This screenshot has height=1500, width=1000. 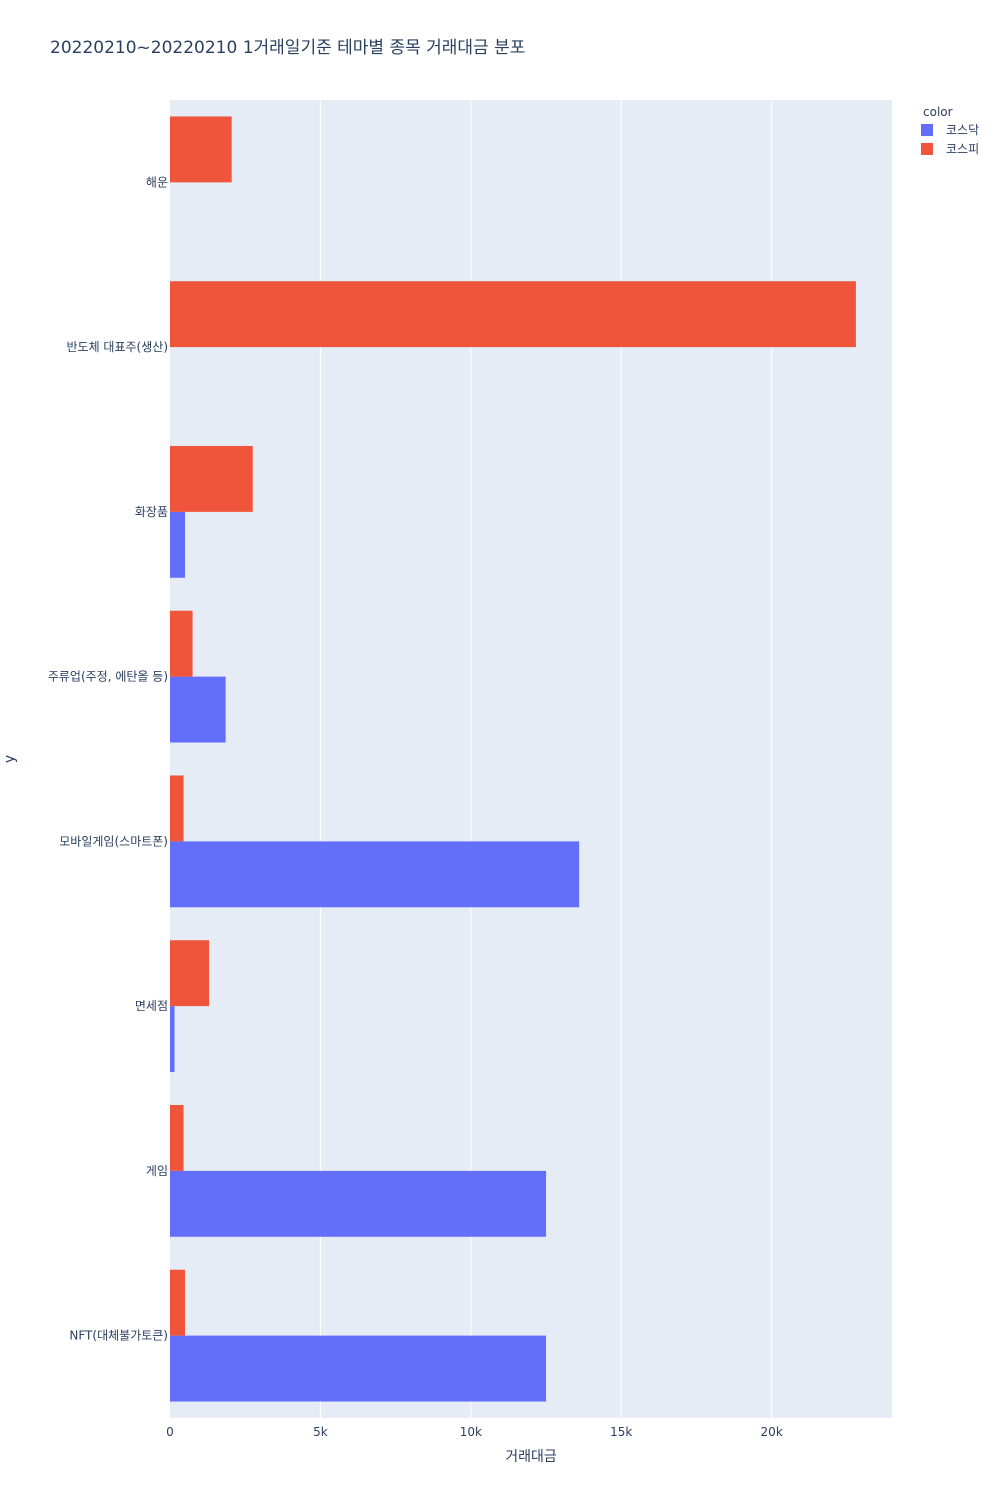 What do you see at coordinates (320, 1432) in the screenshot?
I see `x-tick-label: 5k` at bounding box center [320, 1432].